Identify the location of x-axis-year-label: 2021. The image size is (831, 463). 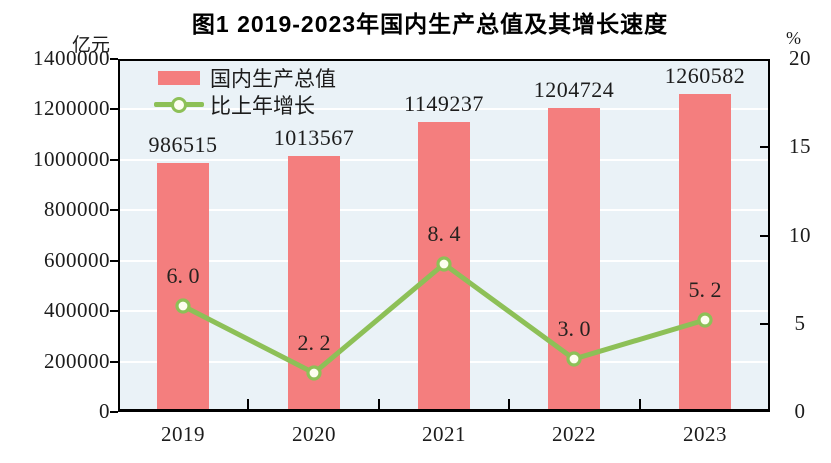
(444, 434).